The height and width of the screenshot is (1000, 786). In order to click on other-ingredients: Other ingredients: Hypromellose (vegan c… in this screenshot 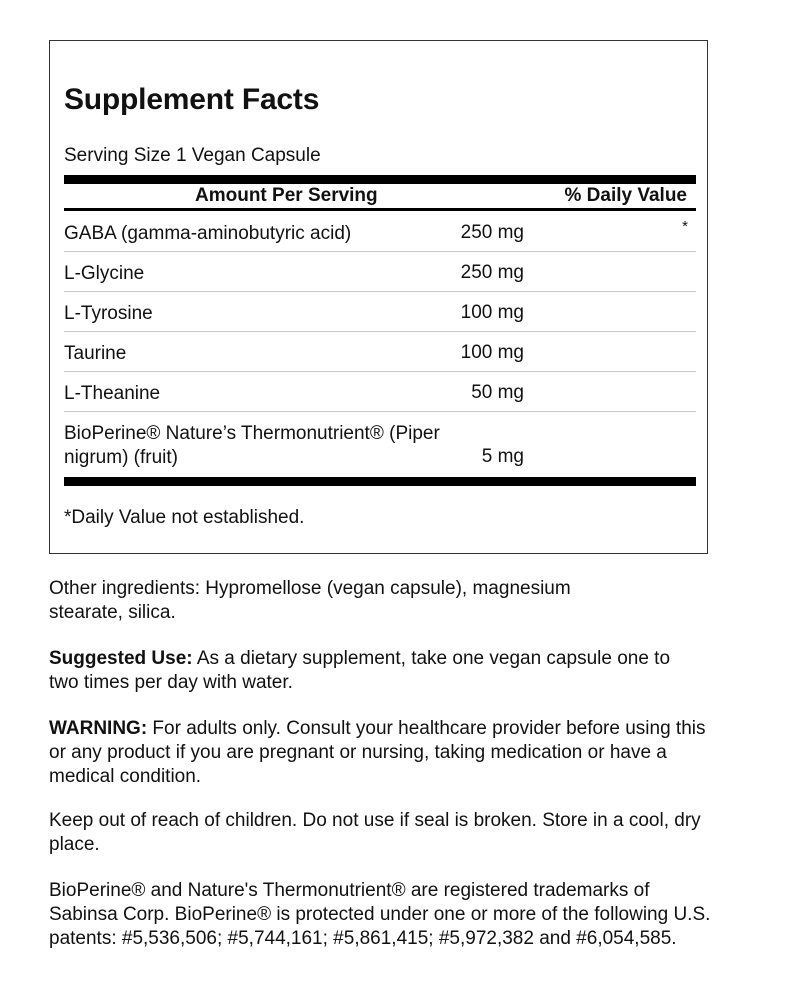, I will do `click(310, 600)`.